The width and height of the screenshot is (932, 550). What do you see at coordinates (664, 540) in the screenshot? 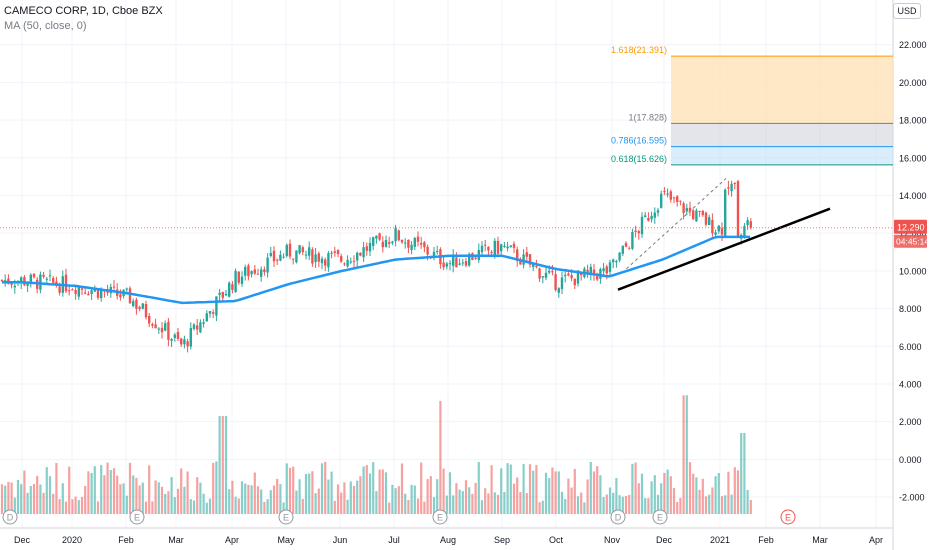
I see `time-tick-label: Dec` at bounding box center [664, 540].